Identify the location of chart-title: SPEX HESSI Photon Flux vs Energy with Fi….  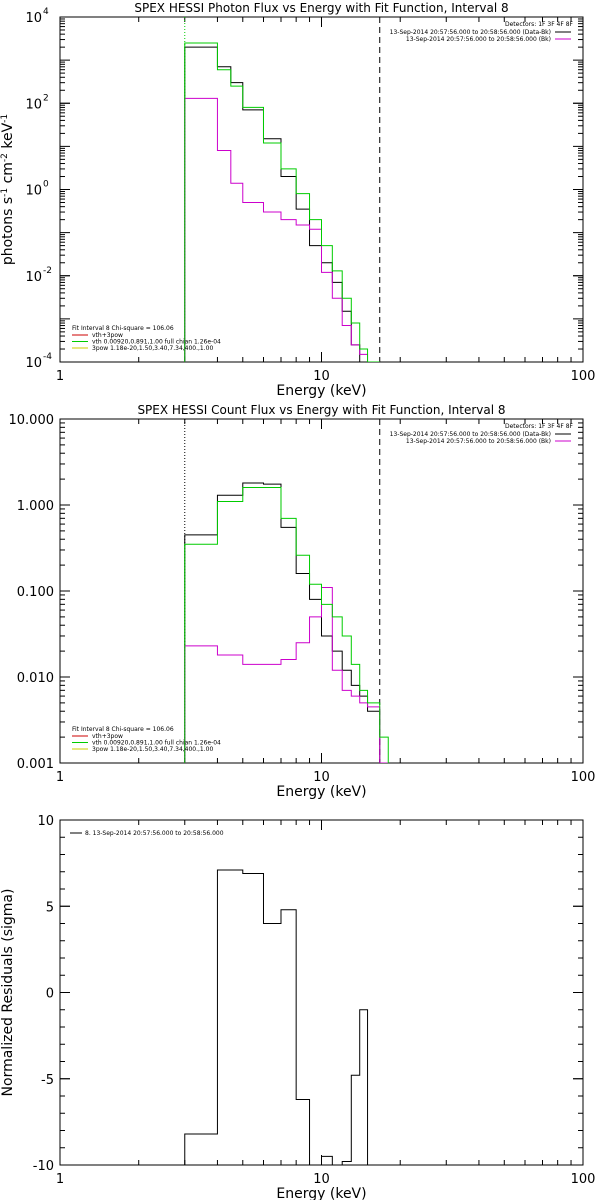
(321, 8).